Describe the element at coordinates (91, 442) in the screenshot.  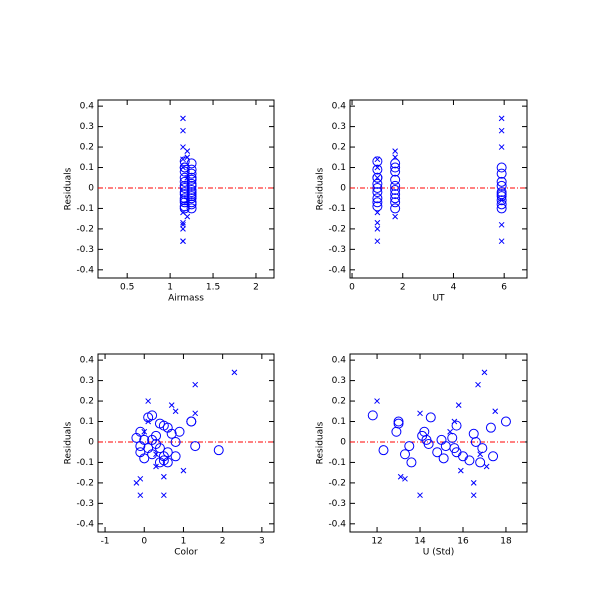
I see `y-tick-label: 0` at that location.